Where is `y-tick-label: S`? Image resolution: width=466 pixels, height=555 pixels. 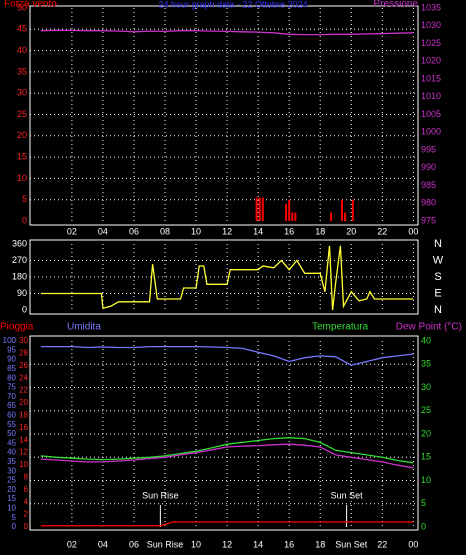
y-tick-label: S is located at coordinates (437, 277).